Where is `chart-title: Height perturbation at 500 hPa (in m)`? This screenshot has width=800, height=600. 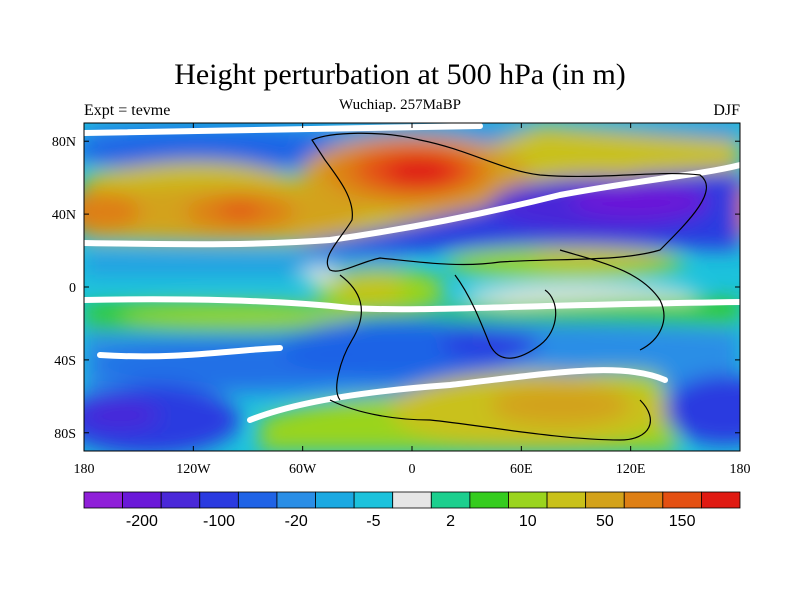
chart-title: Height perturbation at 500 hPa (in m) is located at coordinates (400, 74).